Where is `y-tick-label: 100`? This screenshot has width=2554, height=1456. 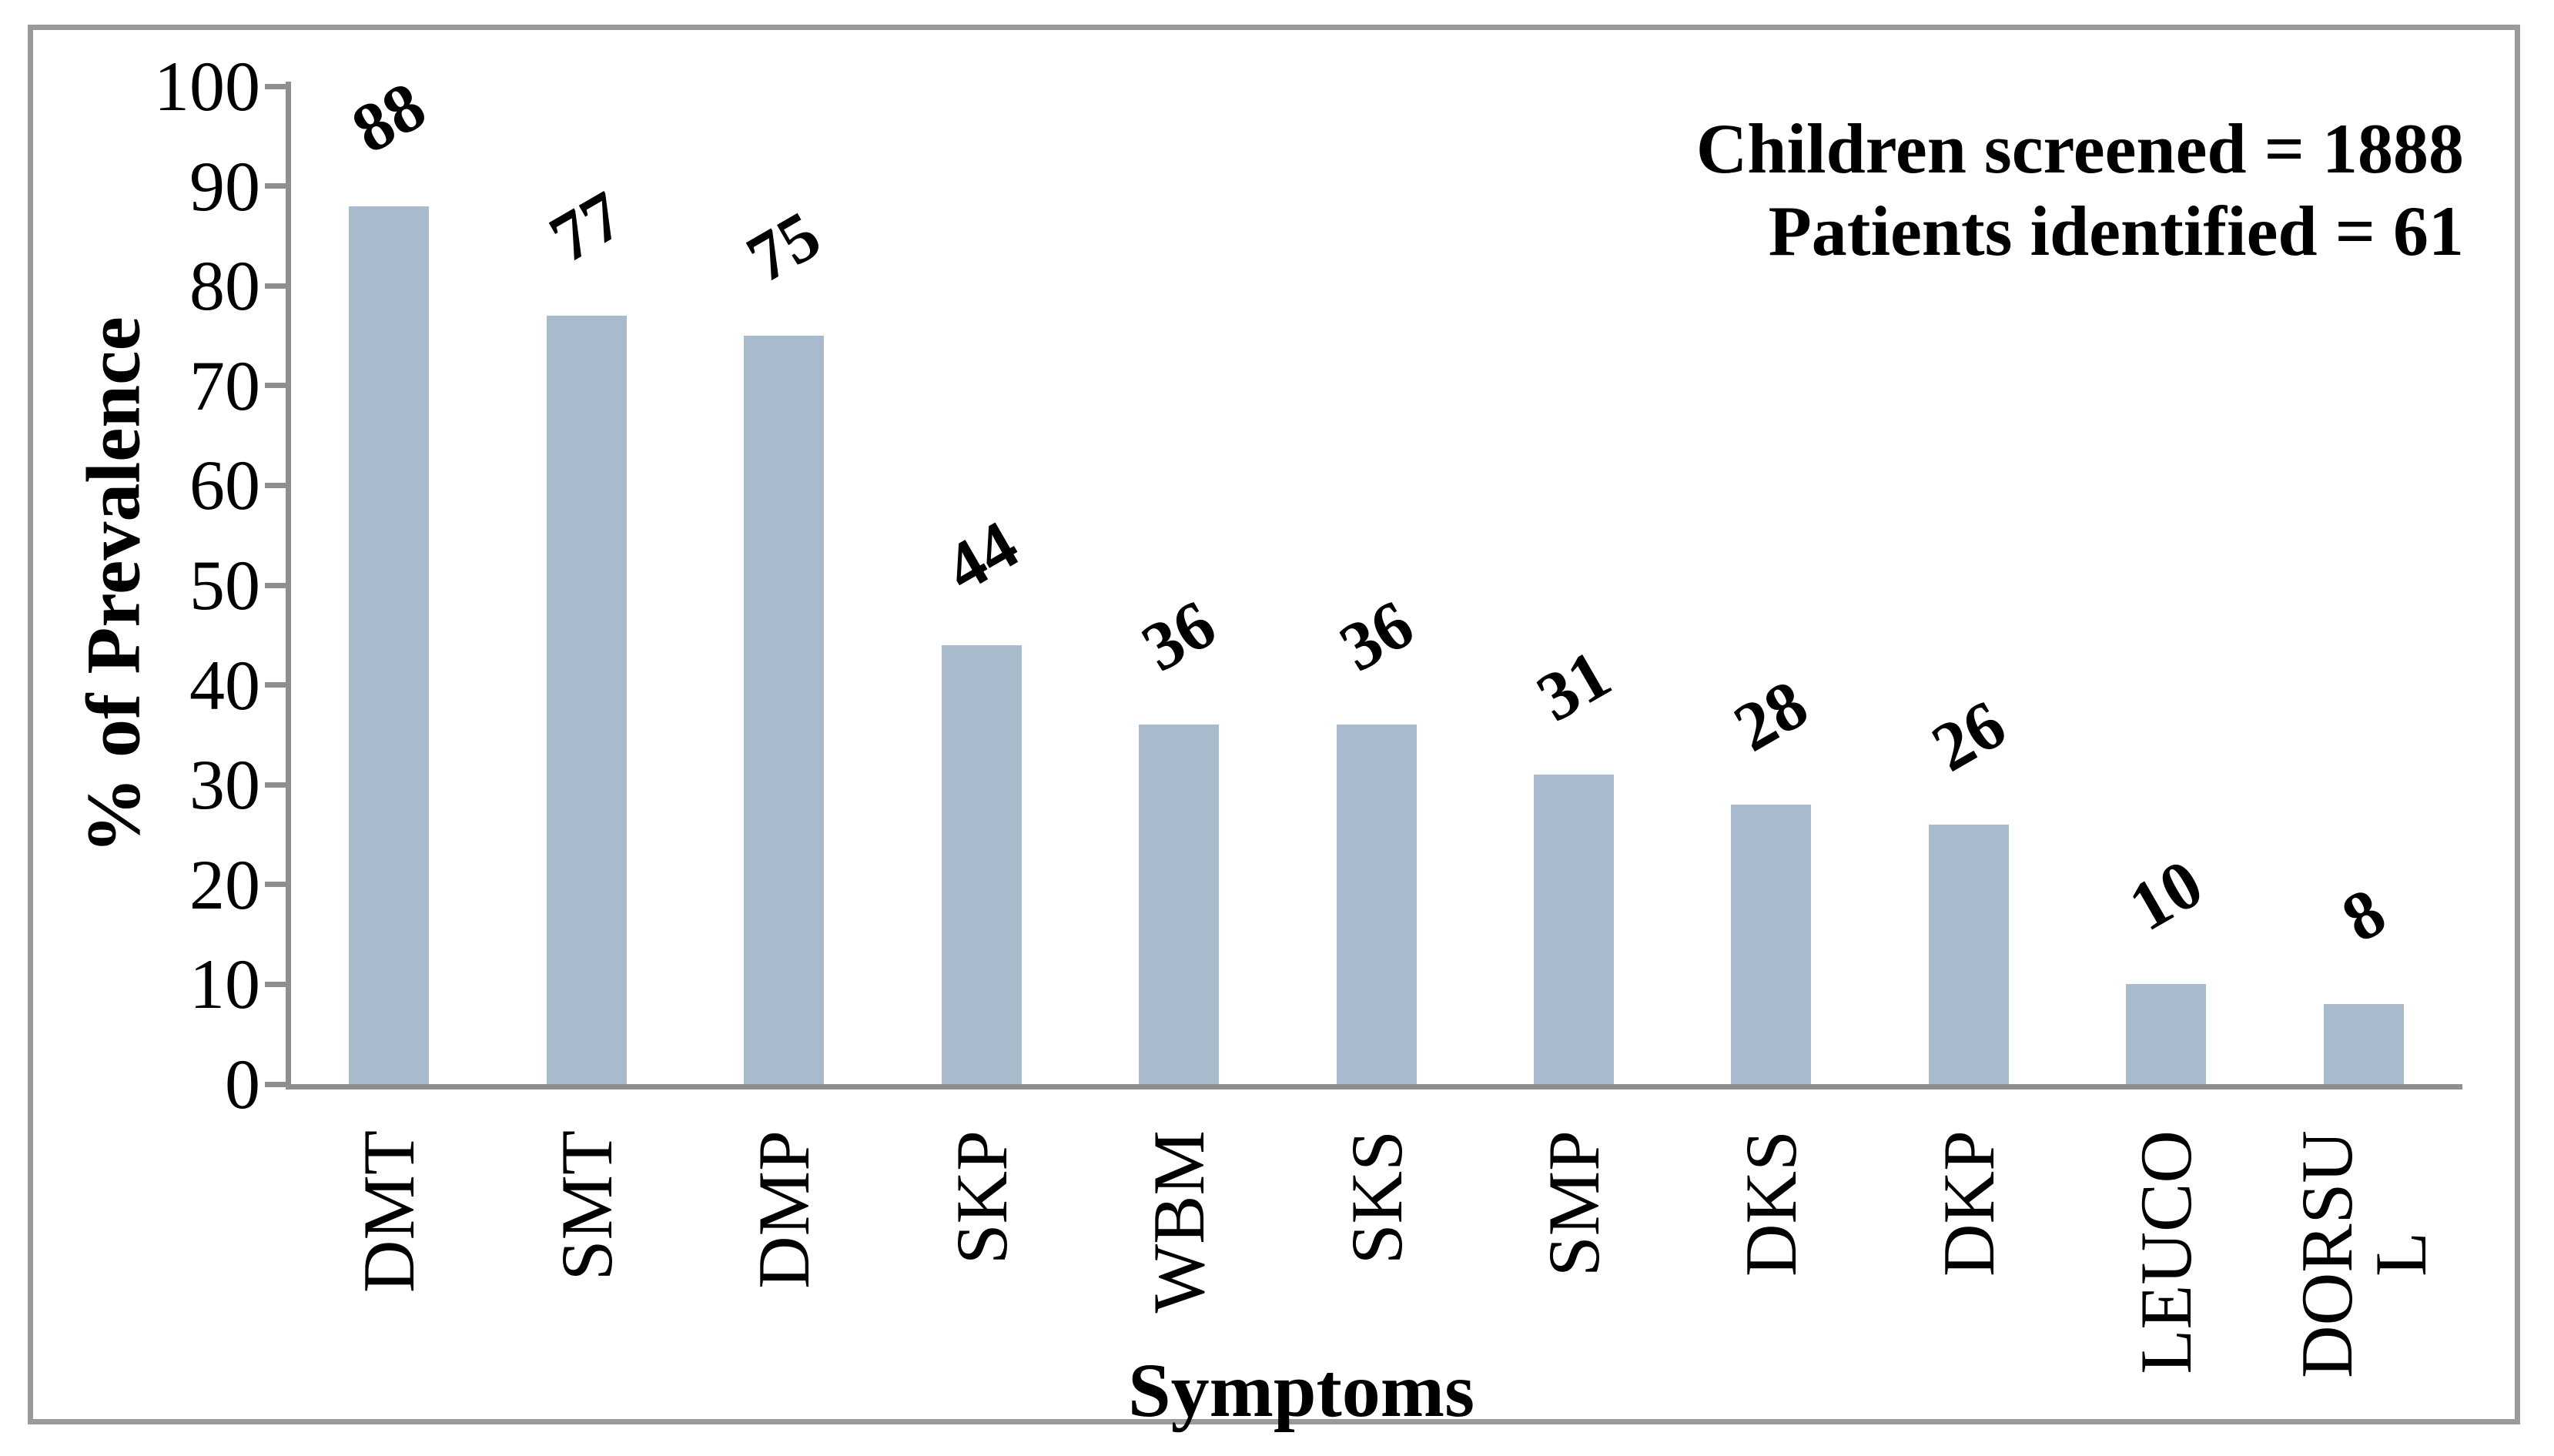
y-tick-label: 100 is located at coordinates (207, 87).